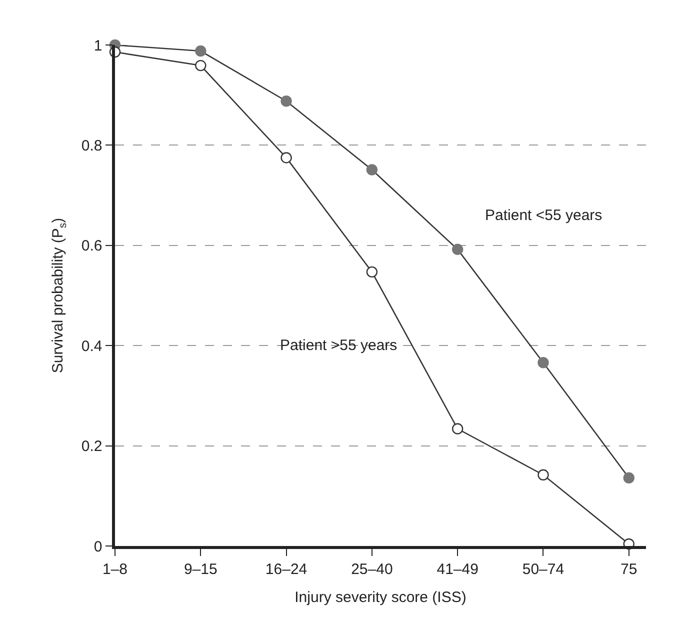 The width and height of the screenshot is (681, 636). What do you see at coordinates (380, 597) in the screenshot?
I see `x-axis-title: Injury severity score (ISS)` at bounding box center [380, 597].